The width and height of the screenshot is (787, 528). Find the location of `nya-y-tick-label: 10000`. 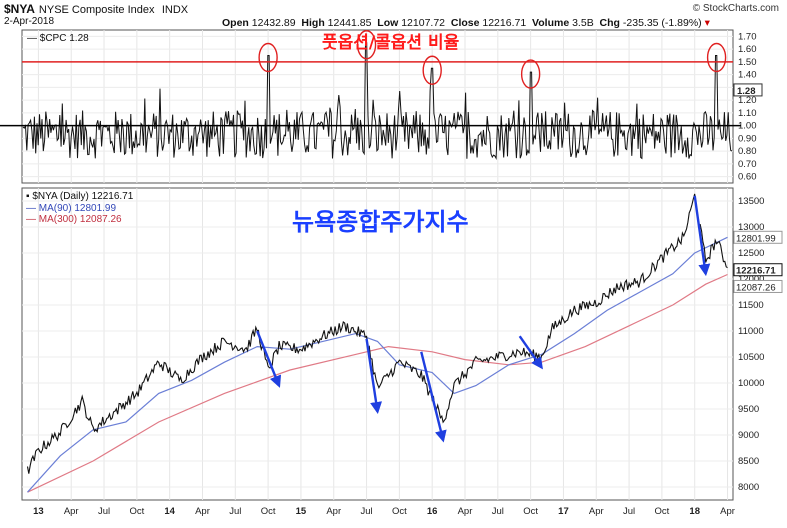

nya-y-tick-label: 10000 is located at coordinates (751, 383).